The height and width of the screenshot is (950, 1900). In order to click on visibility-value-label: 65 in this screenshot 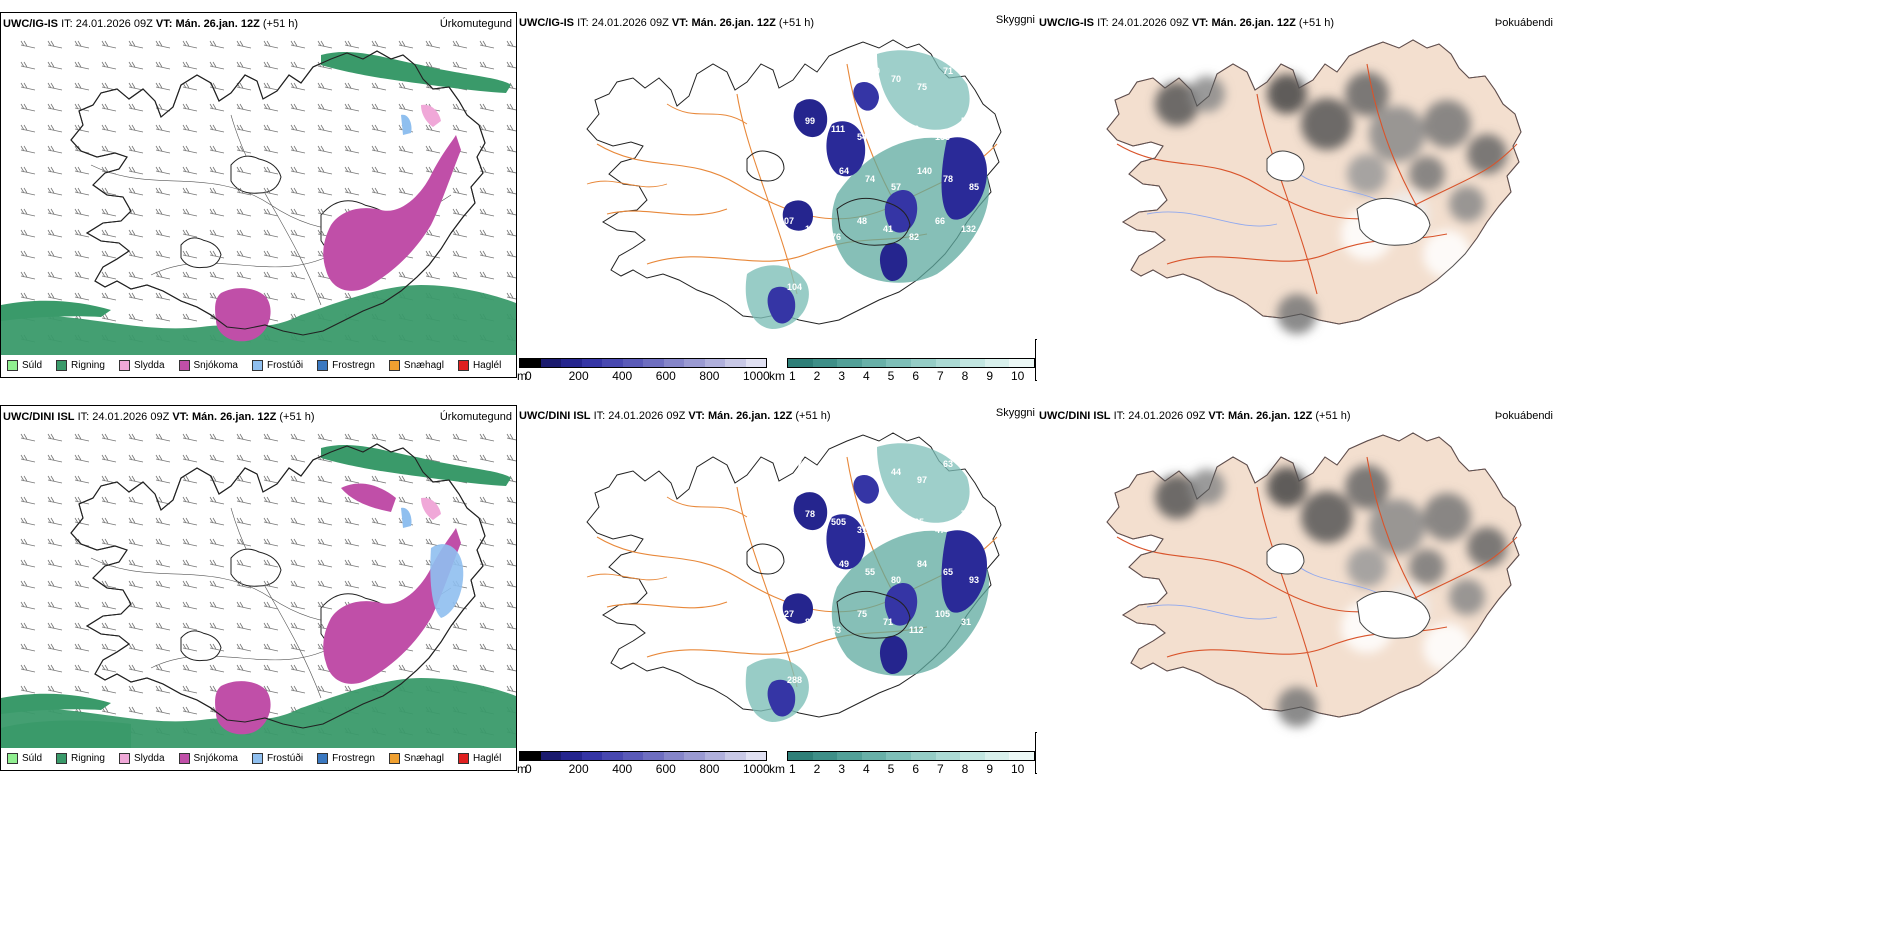, I will do `click(948, 572)`.